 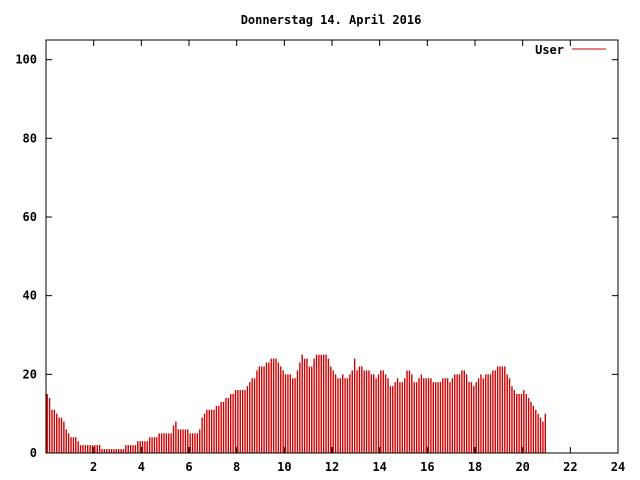 I want to click on x-tick-label: 4, so click(x=141, y=467).